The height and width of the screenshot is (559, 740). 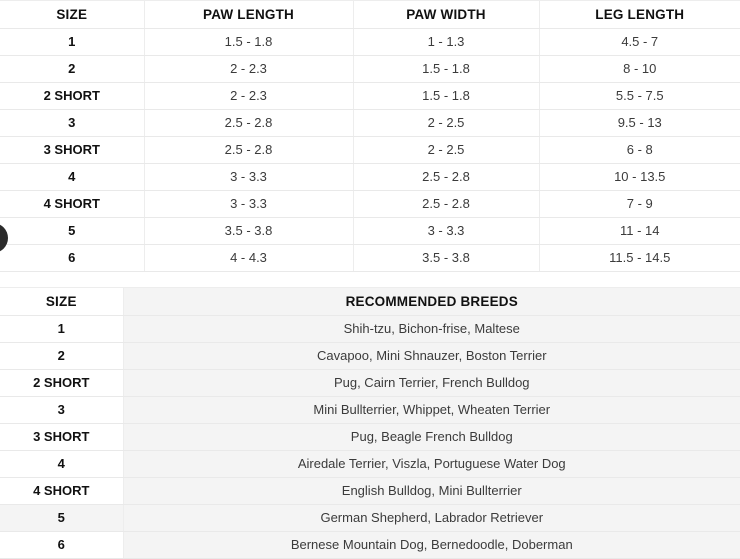 I want to click on cell-leg-length: 4.5 - 7, so click(x=639, y=42).